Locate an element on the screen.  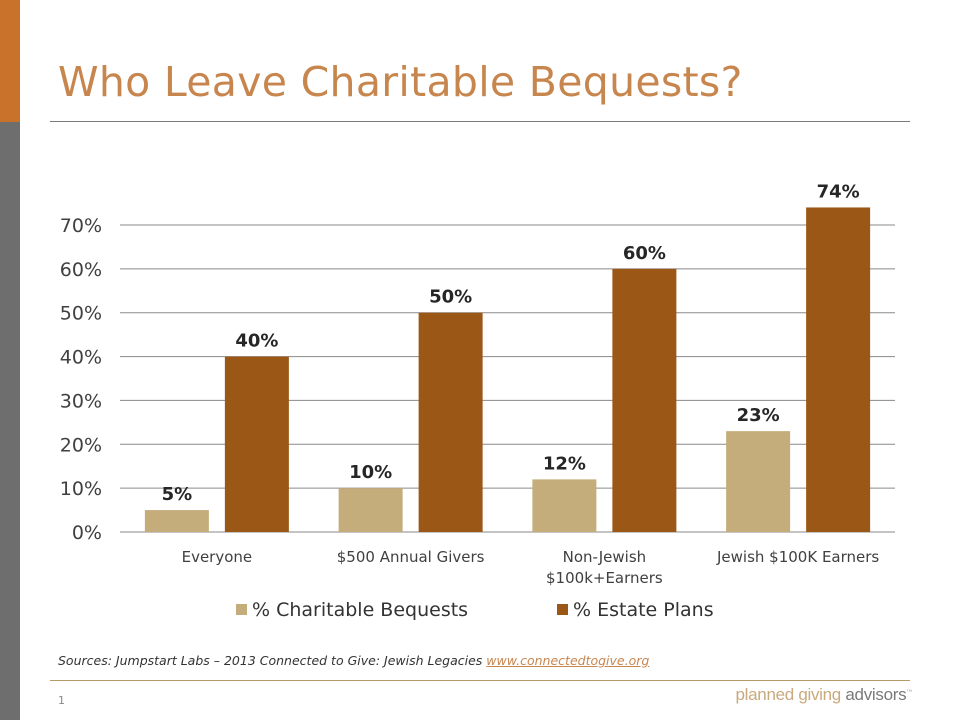
data-label: 60% is located at coordinates (644, 253).